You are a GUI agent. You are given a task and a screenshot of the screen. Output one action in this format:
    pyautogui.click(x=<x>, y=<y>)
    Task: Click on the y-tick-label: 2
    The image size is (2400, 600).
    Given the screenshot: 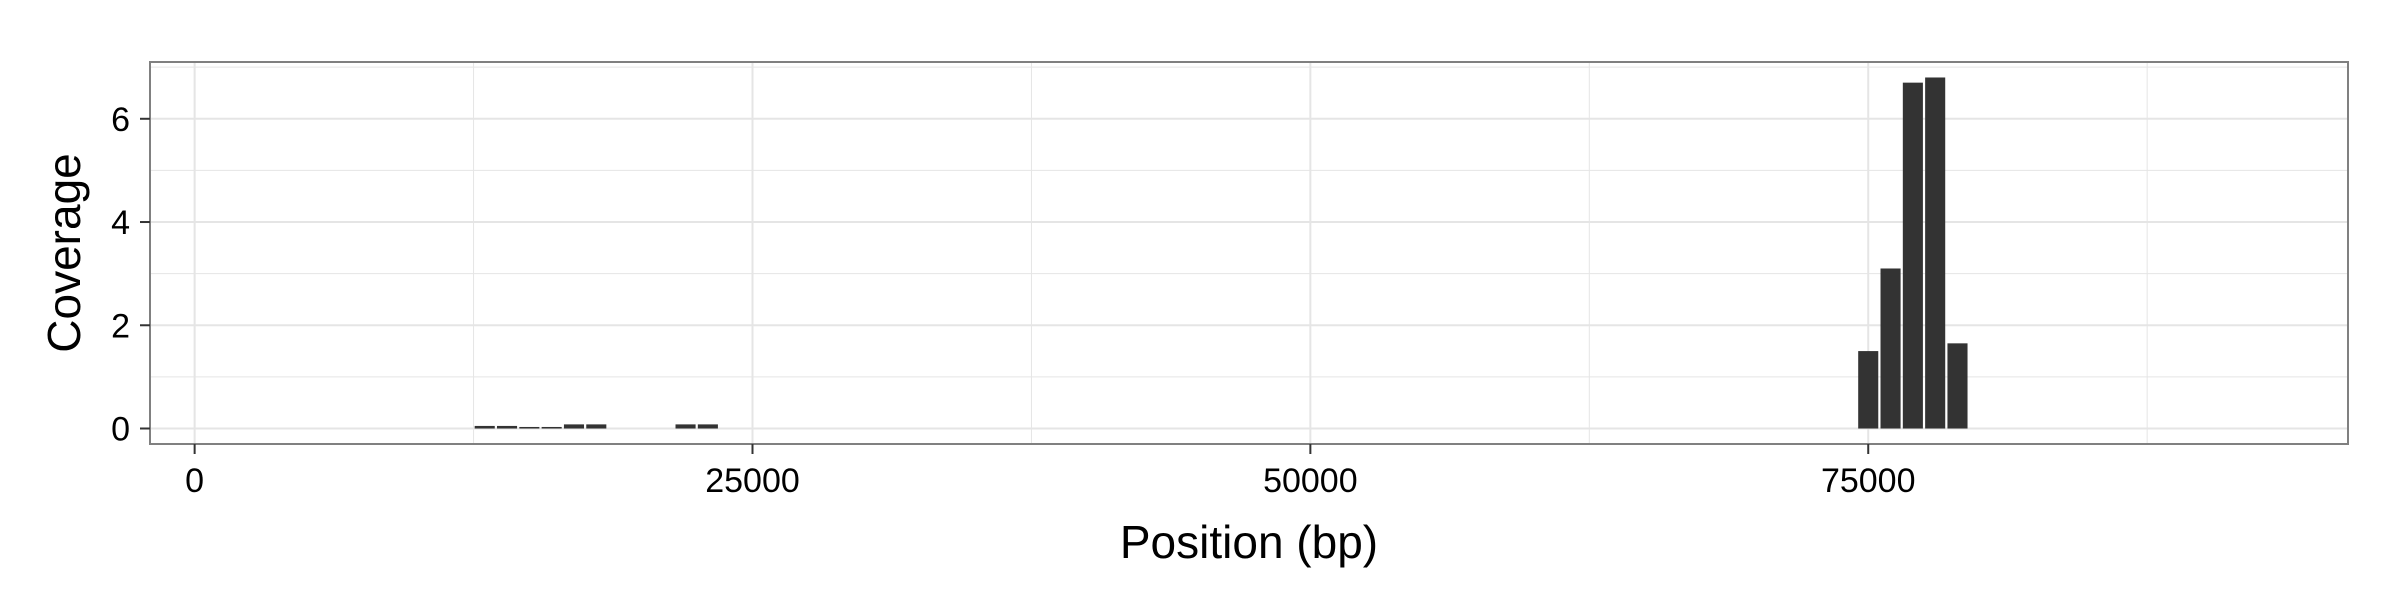 What is the action you would take?
    pyautogui.click(x=120, y=326)
    